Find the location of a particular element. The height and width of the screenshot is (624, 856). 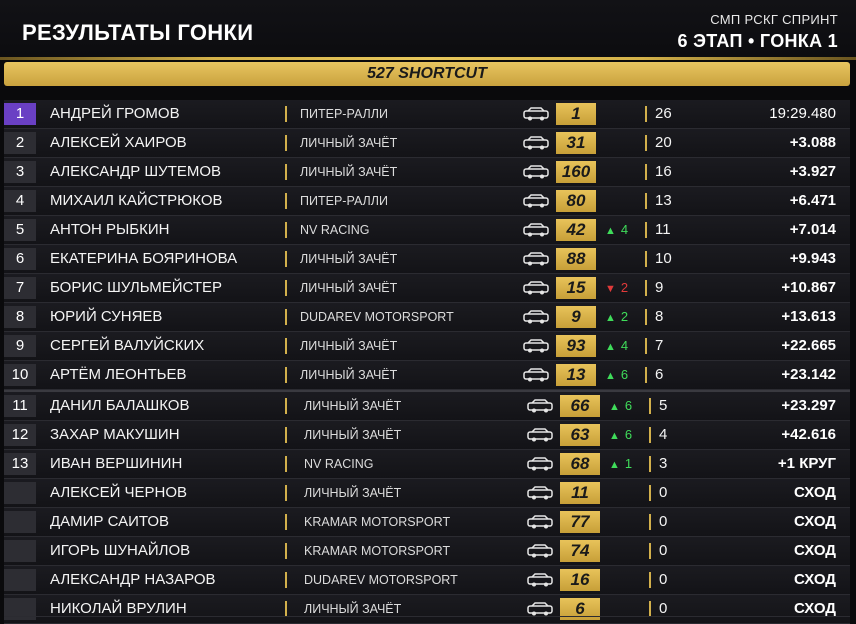

car-number-badge: 6 is located at coordinates (580, 609).